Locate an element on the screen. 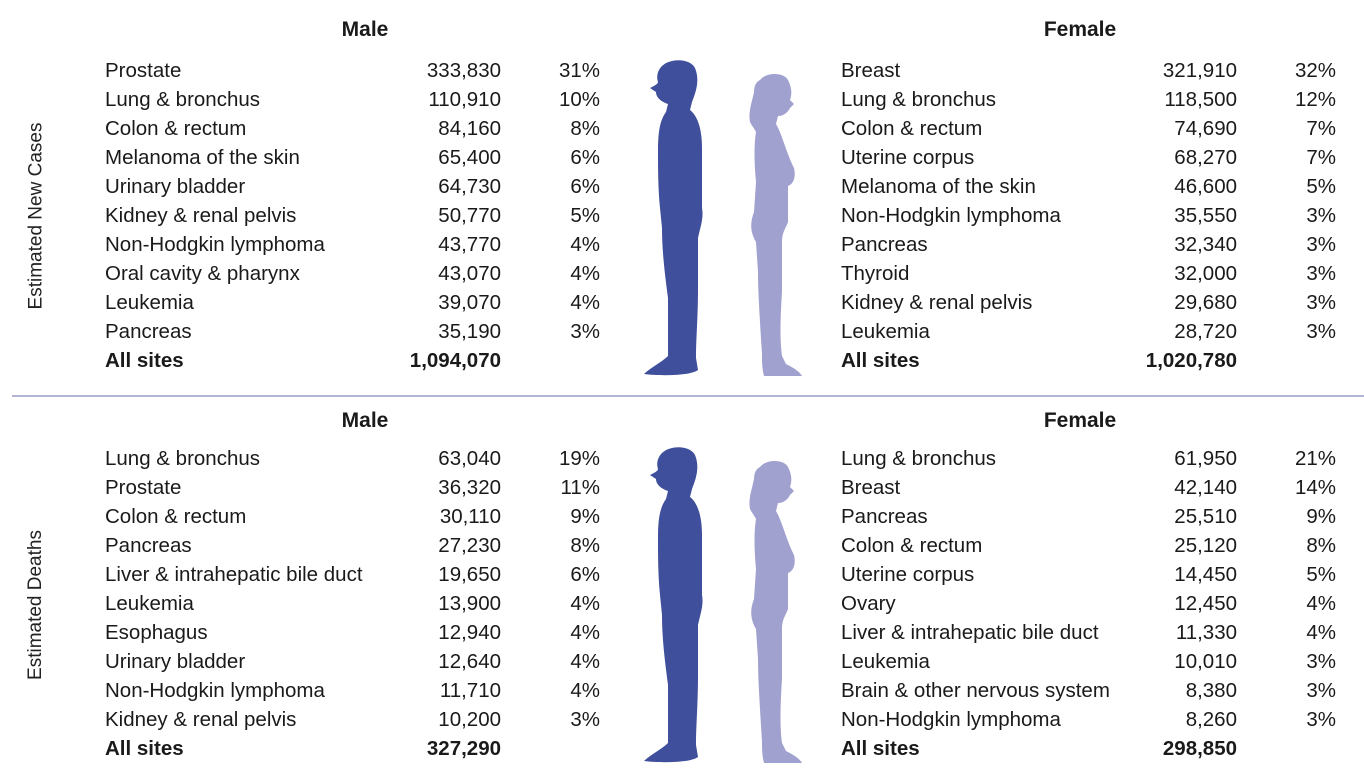 Image resolution: width=1364 pixels, height=782 pixels. cell-pct: 9% is located at coordinates (585, 516).